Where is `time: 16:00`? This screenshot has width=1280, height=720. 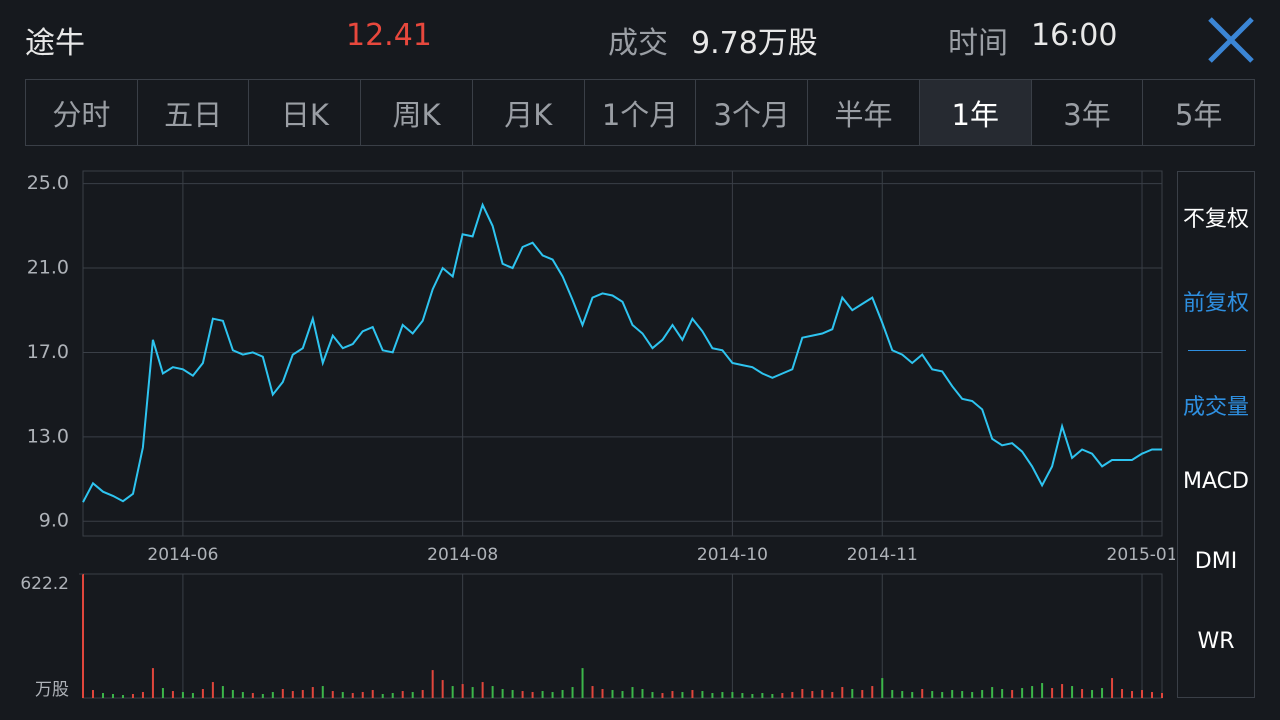 time: 16:00 is located at coordinates (1074, 35).